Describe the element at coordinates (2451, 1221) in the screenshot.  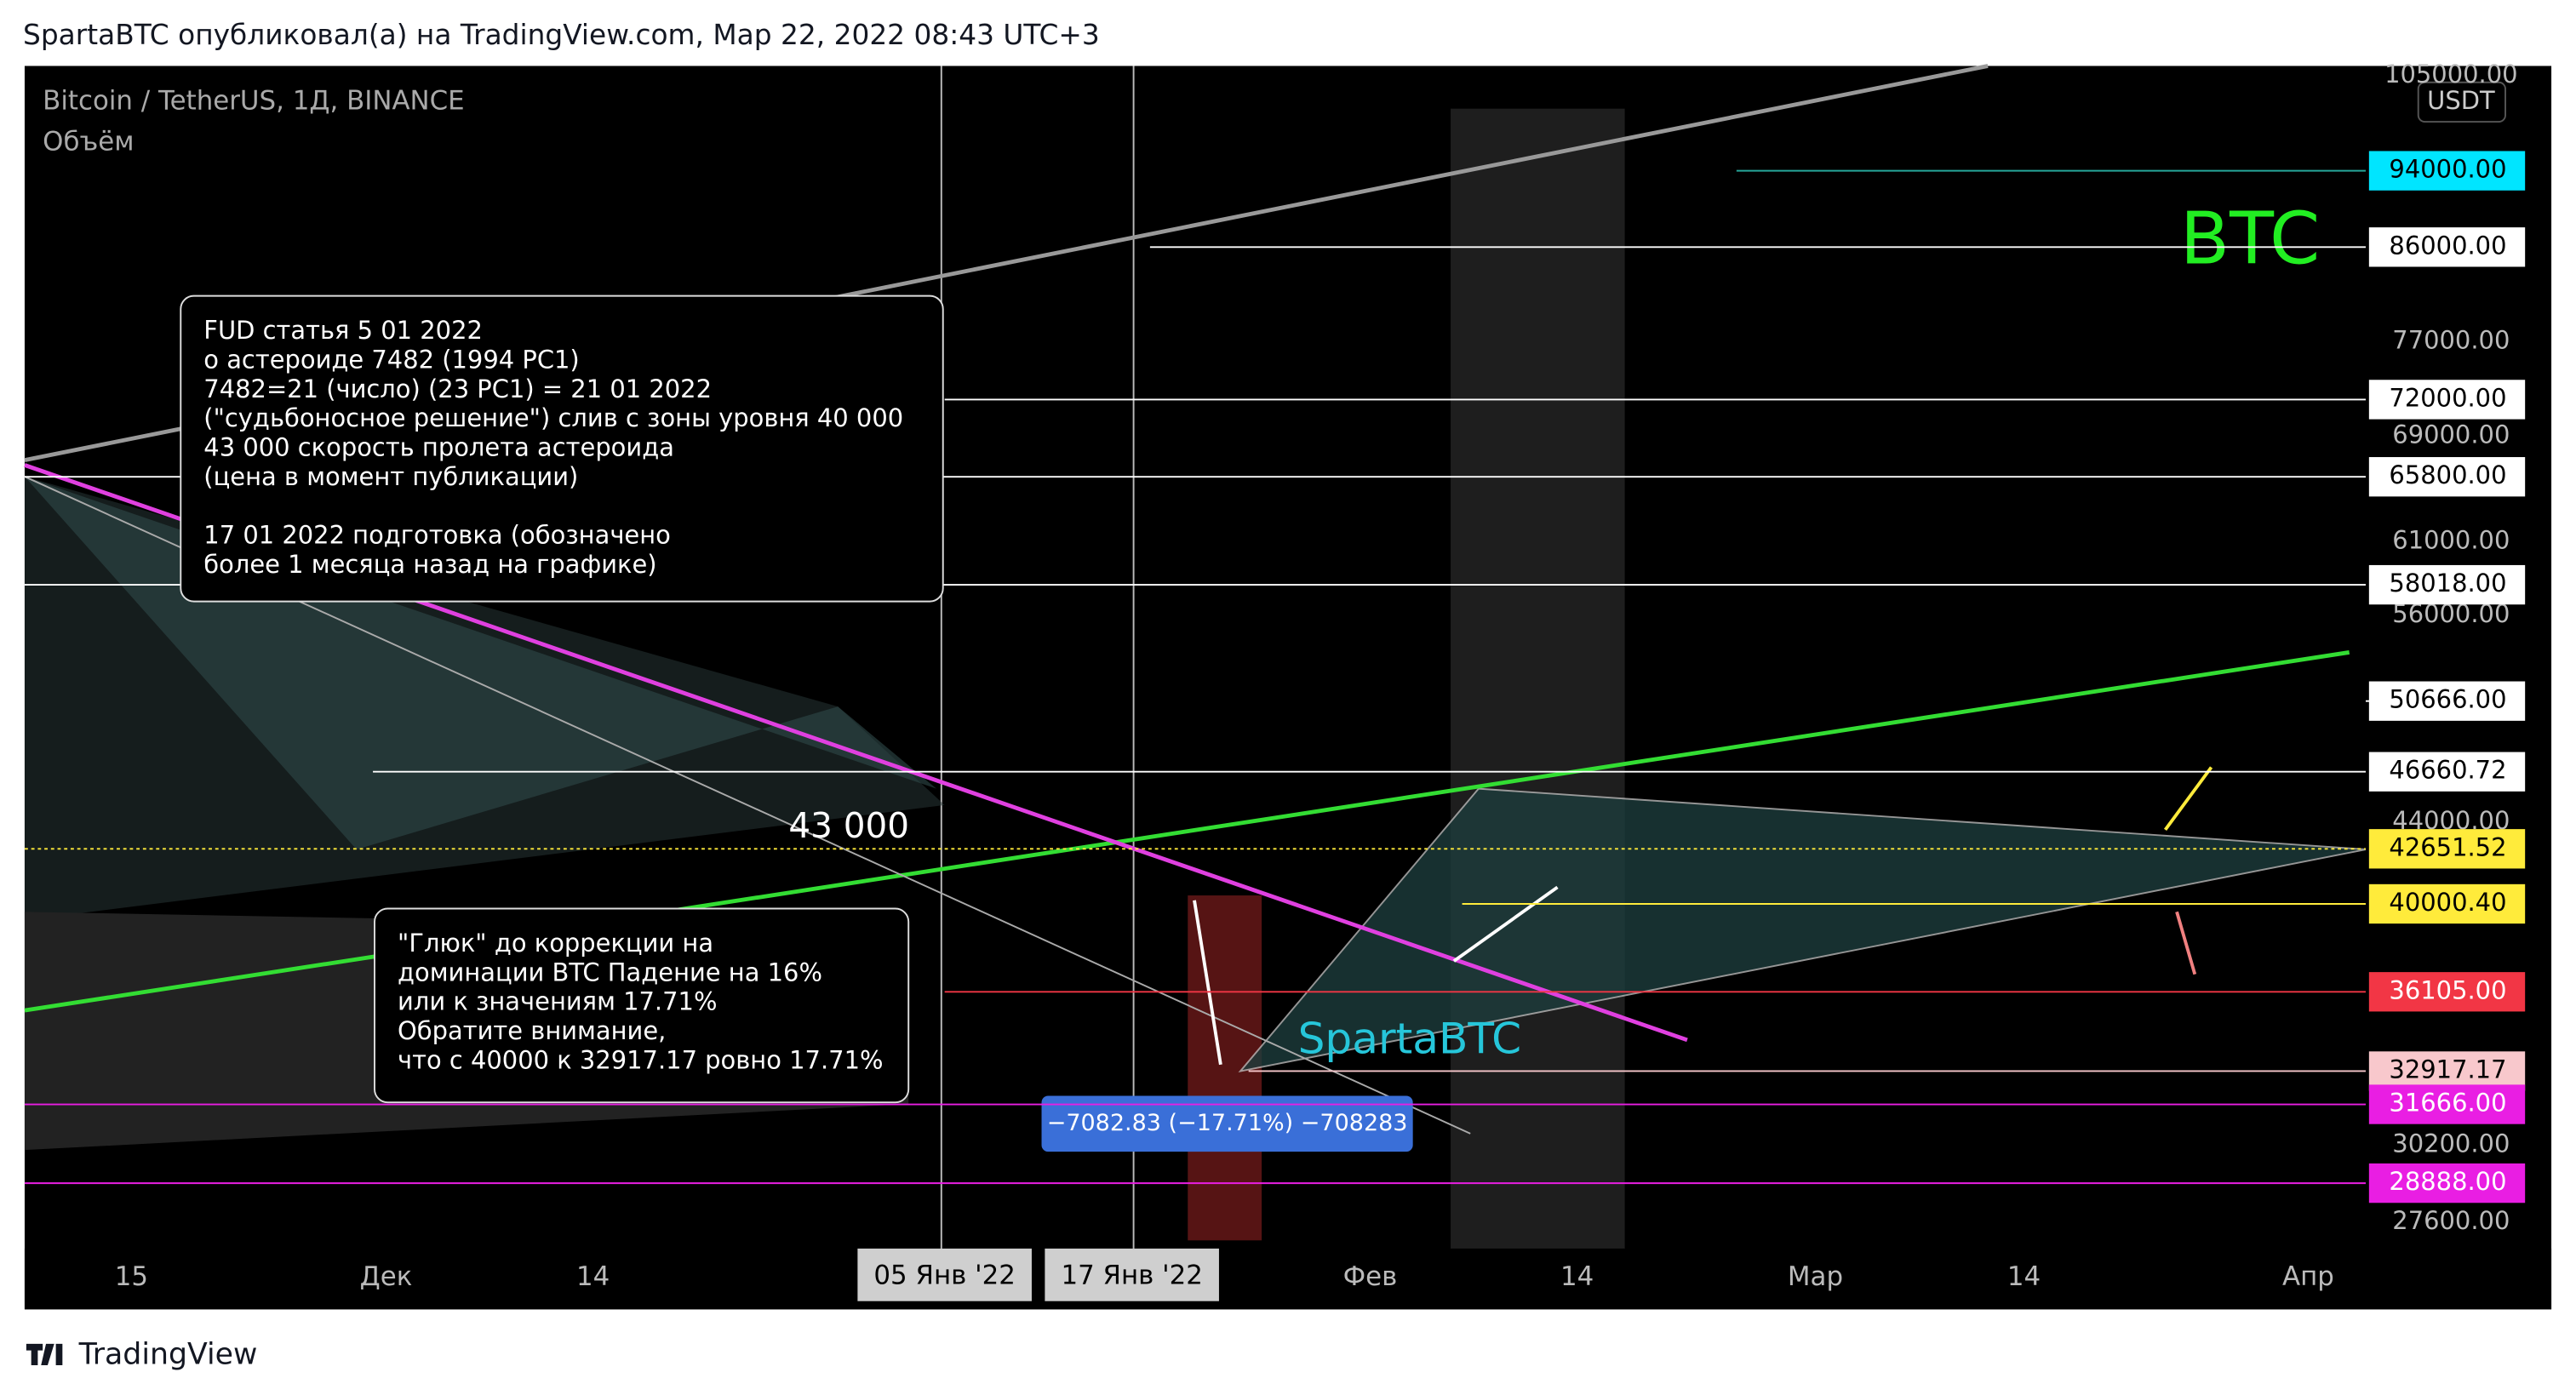
I see `price-tick-label: 27600.00` at that location.